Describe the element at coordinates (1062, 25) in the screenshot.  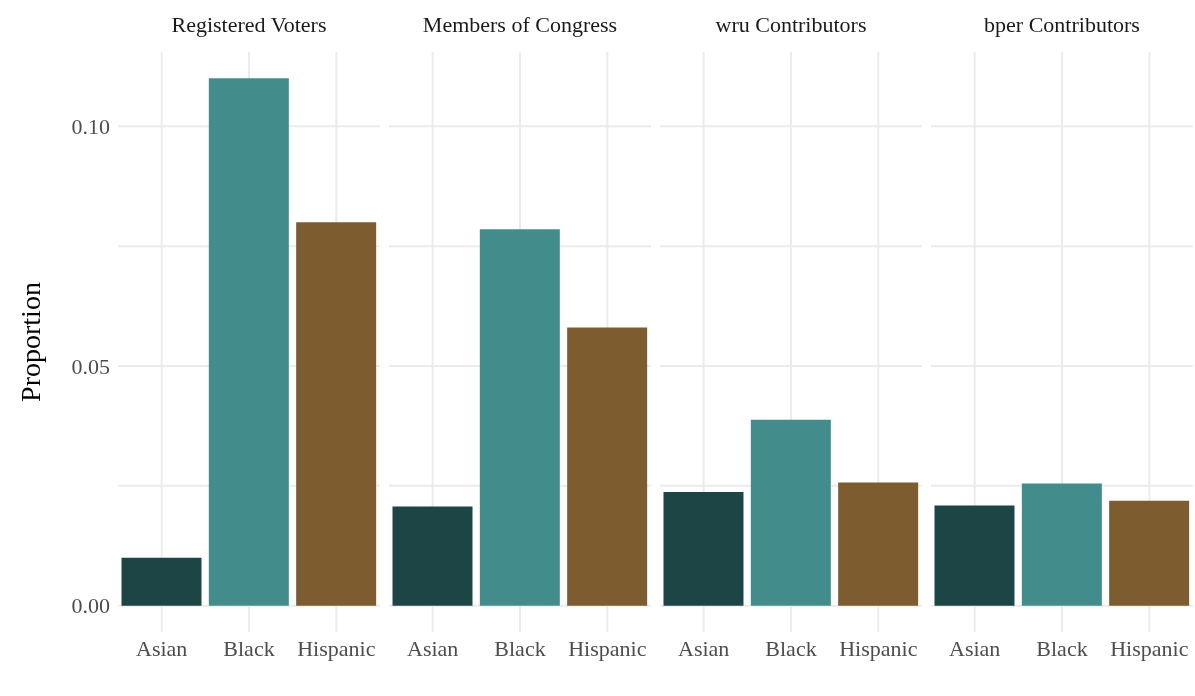
I see `chart-title: bper Contributors` at that location.